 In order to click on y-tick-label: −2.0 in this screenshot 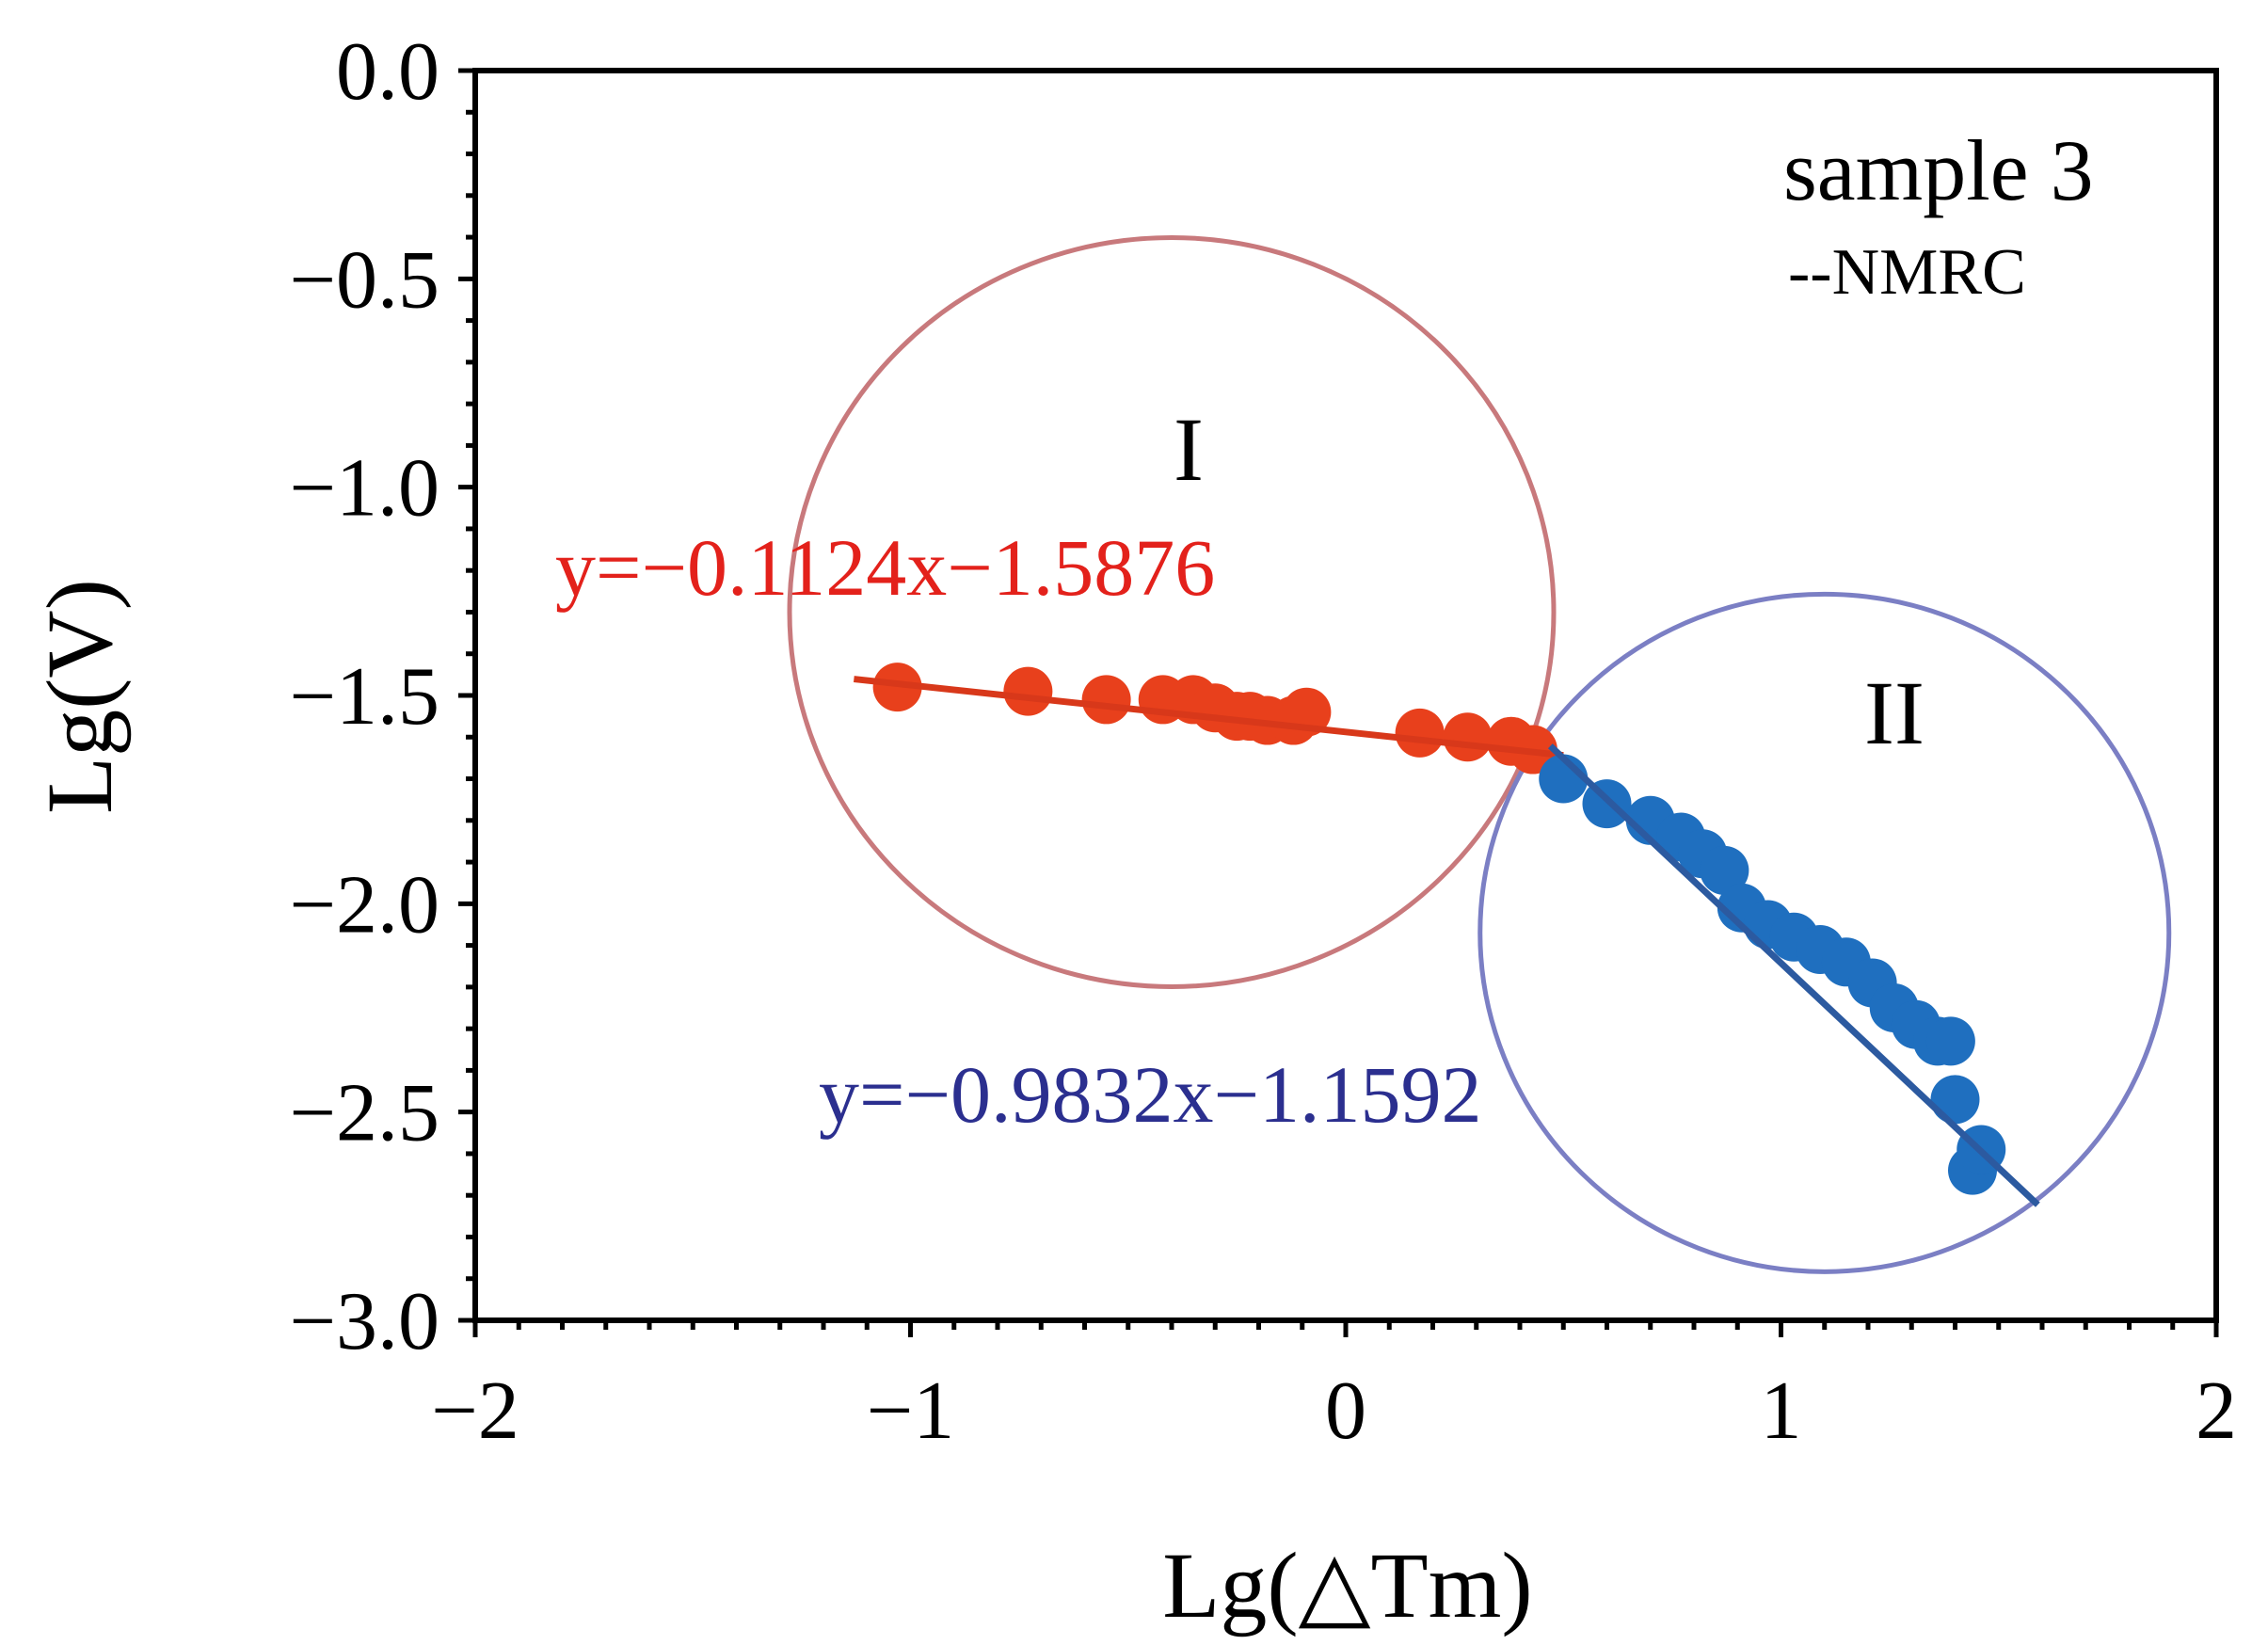, I will do `click(364, 904)`.